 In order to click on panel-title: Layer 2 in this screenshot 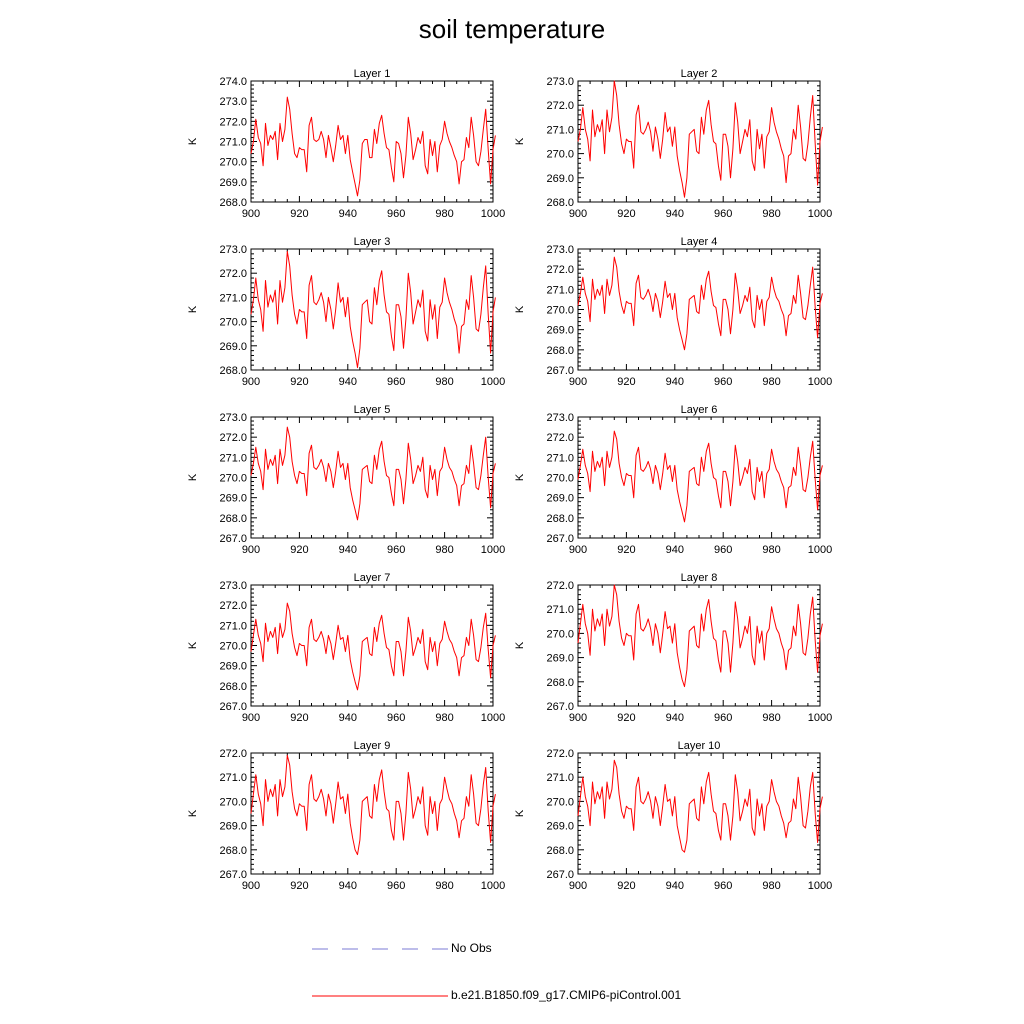, I will do `click(699, 74)`.